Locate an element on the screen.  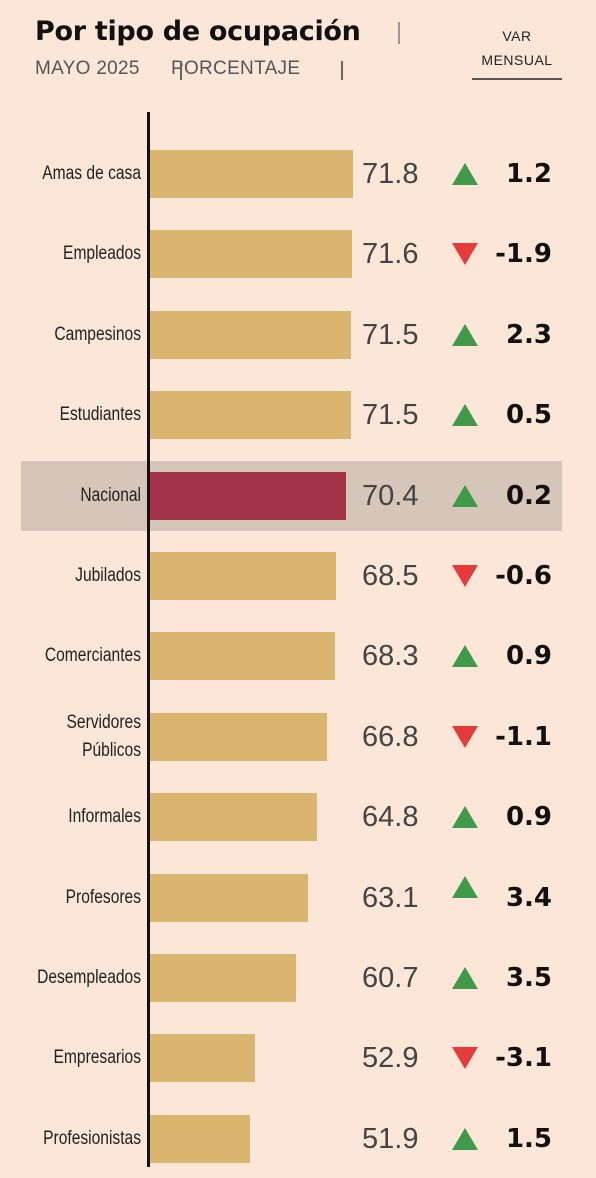
category-label: Jubilados is located at coordinates (83, 576).